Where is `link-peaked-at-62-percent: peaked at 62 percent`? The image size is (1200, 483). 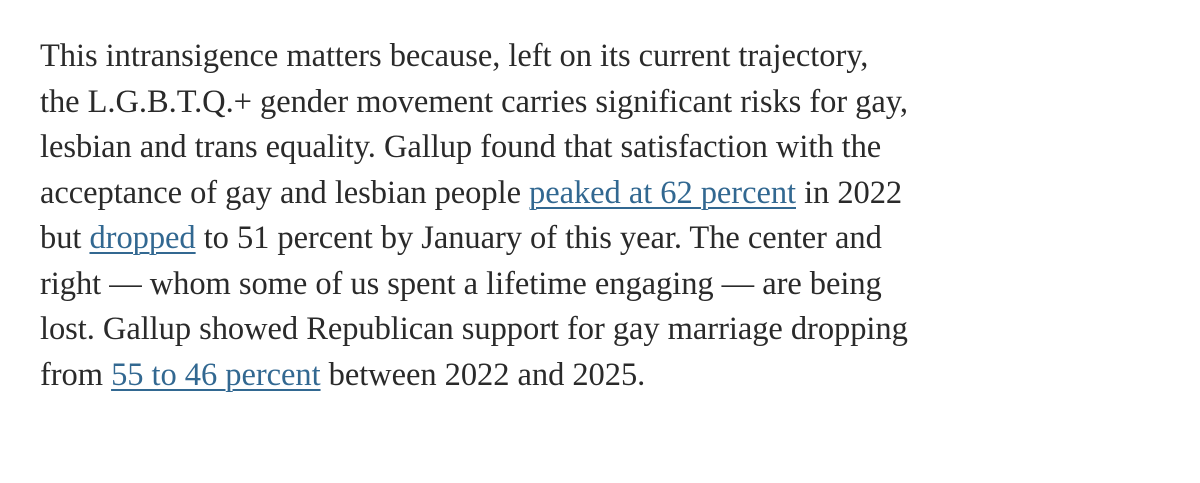 link-peaked-at-62-percent: peaked at 62 percent is located at coordinates (662, 192).